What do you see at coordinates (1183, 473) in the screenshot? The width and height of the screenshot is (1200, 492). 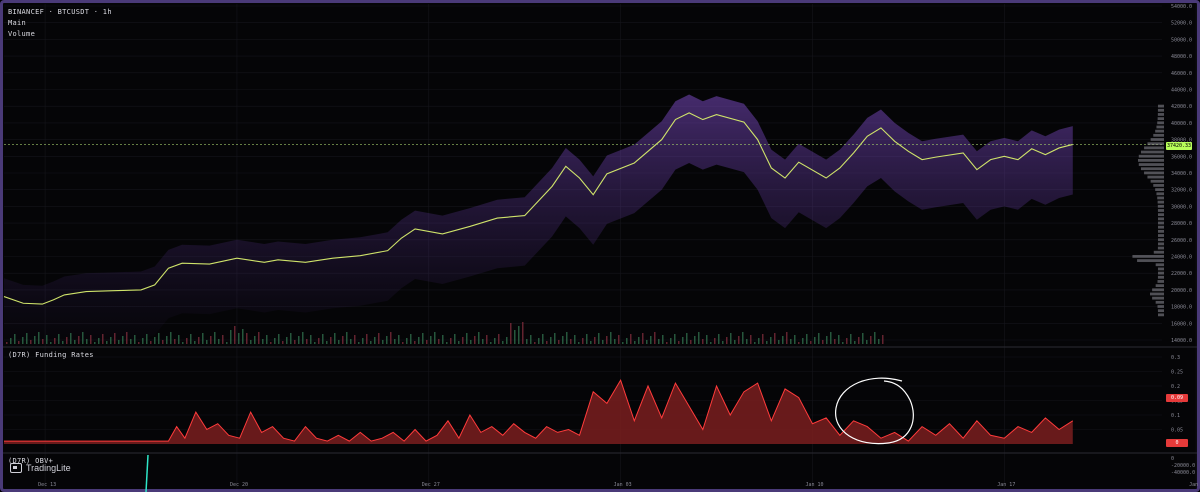 I see `obv-tick-label: -40000.0` at bounding box center [1183, 473].